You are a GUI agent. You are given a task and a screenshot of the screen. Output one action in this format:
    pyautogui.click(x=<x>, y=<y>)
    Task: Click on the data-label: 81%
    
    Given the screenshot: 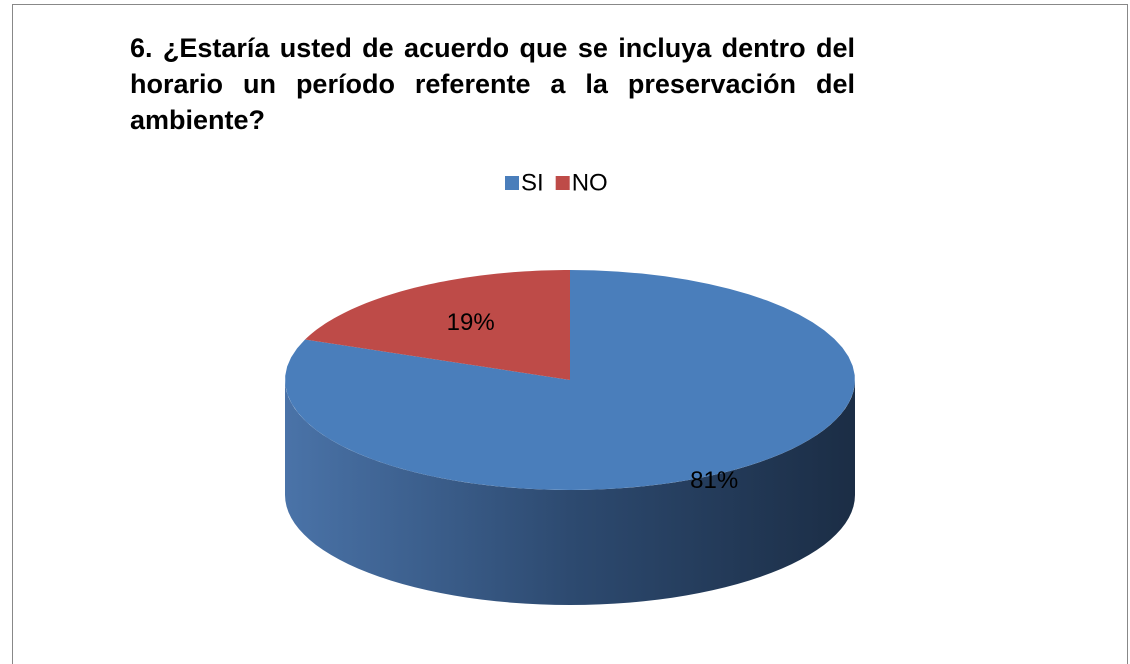 What is the action you would take?
    pyautogui.click(x=714, y=480)
    